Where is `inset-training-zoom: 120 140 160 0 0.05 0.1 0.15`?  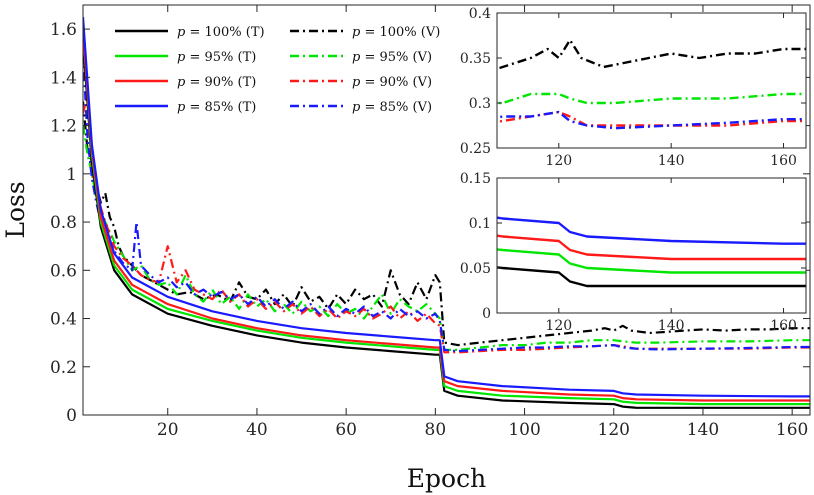 inset-training-zoom: 120 140 160 0 0.05 0.1 0.15 is located at coordinates (633, 252).